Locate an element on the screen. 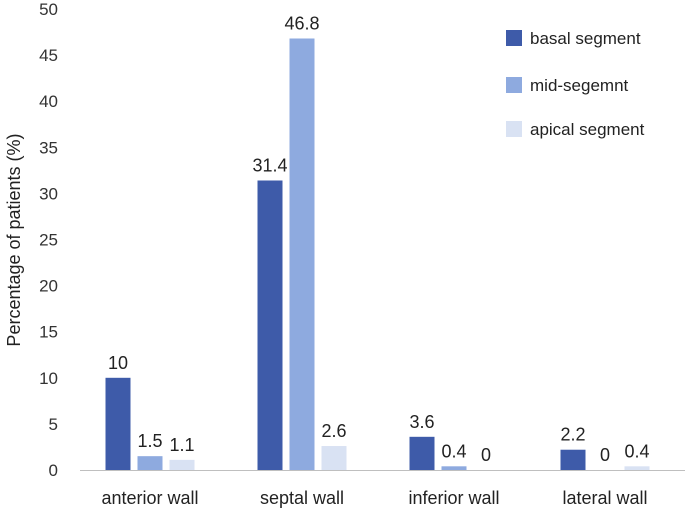  y-tick-label: 45 is located at coordinates (48, 55).